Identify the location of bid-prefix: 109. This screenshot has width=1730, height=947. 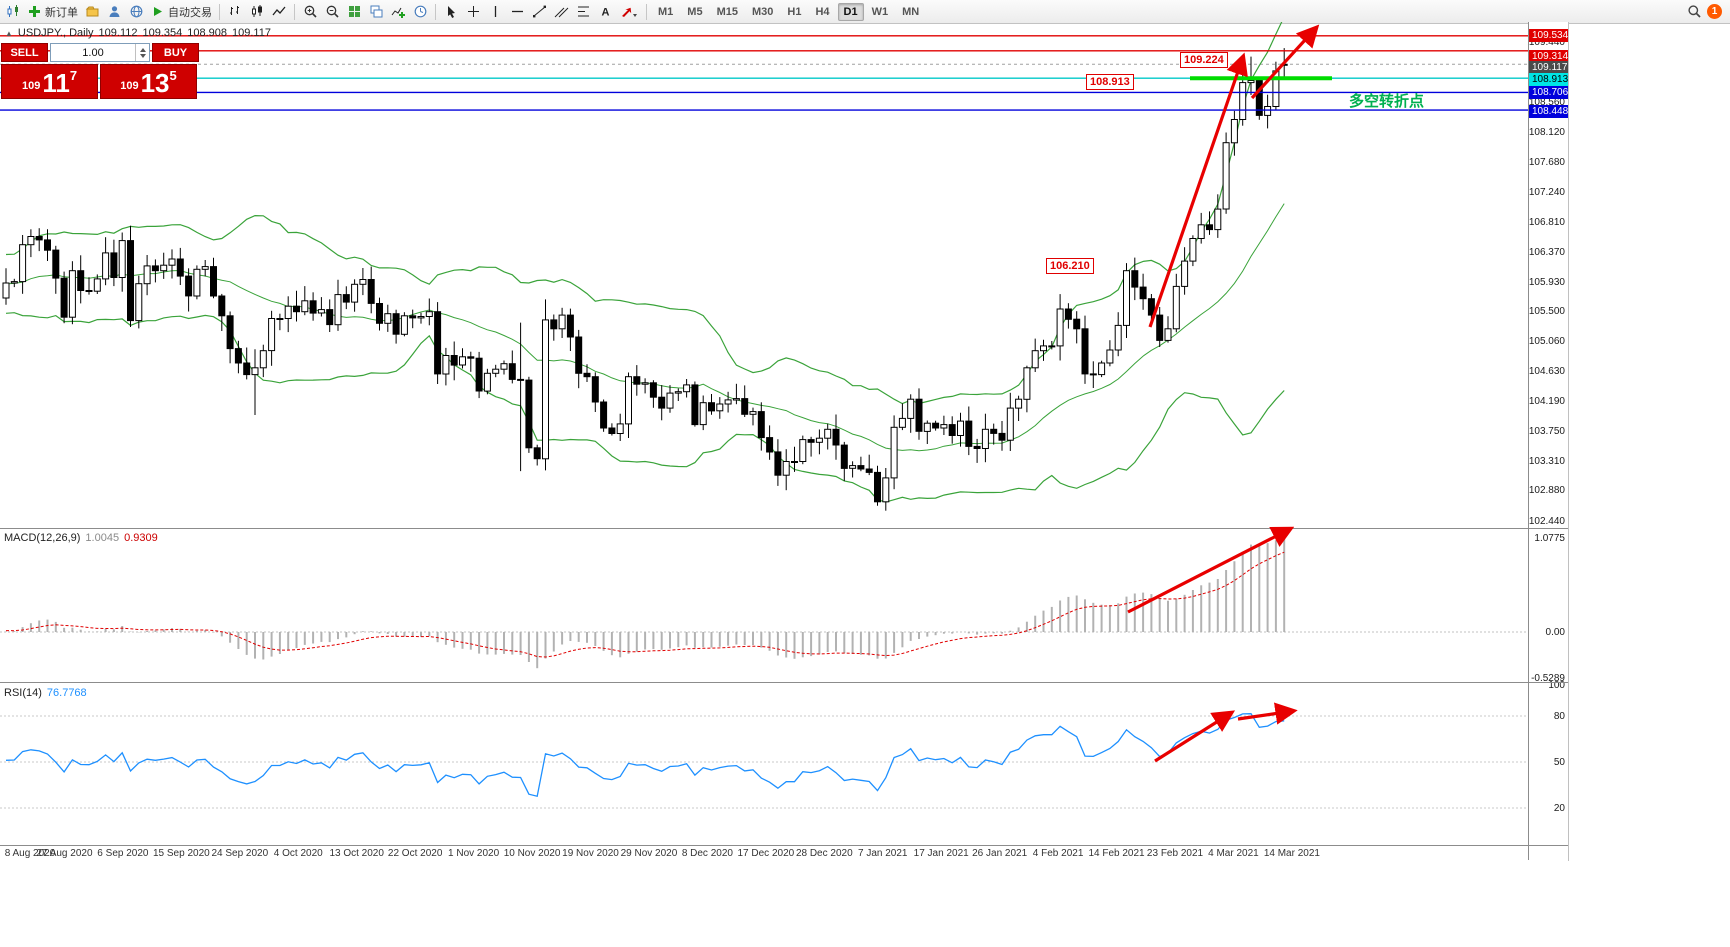
(31, 86).